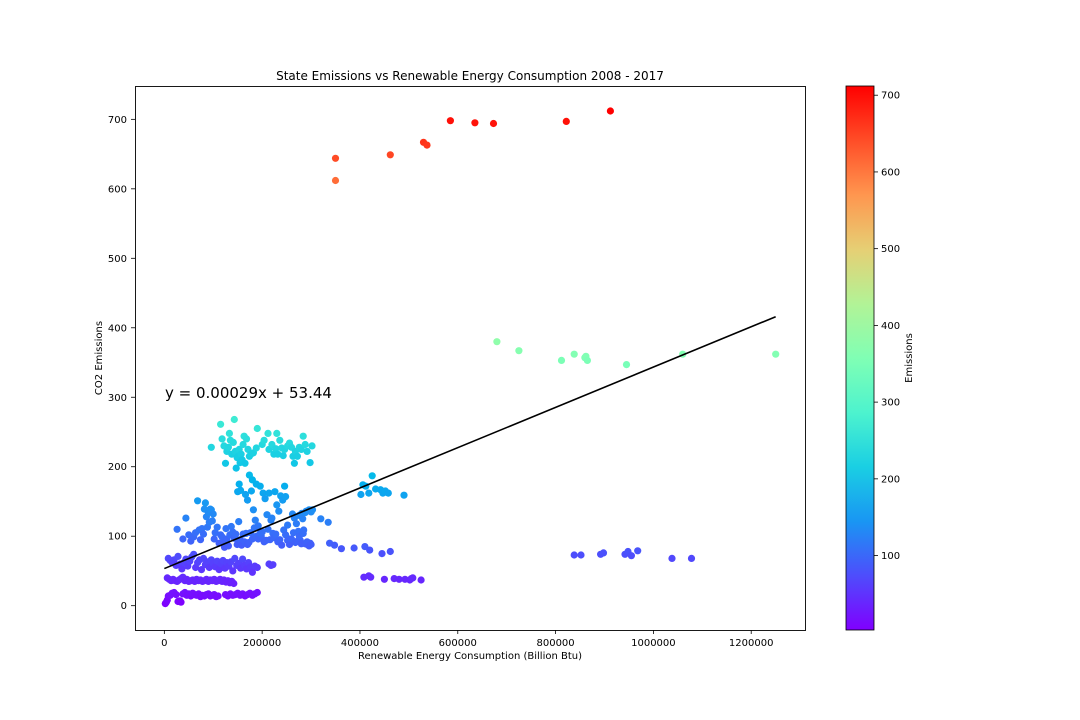 This screenshot has height=720, width=1080. What do you see at coordinates (887, 326) in the screenshot?
I see `colorbar-axis: 100 200 300 400 500 600 700` at bounding box center [887, 326].